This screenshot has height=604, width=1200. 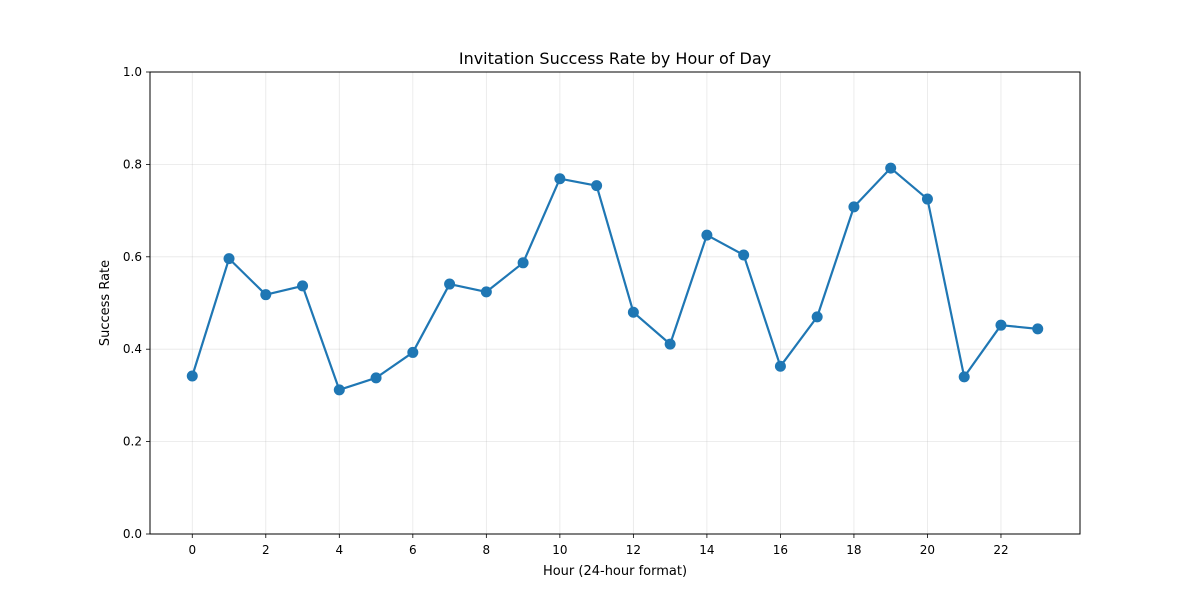 I want to click on y-tick-label: 0.8, so click(x=132, y=164).